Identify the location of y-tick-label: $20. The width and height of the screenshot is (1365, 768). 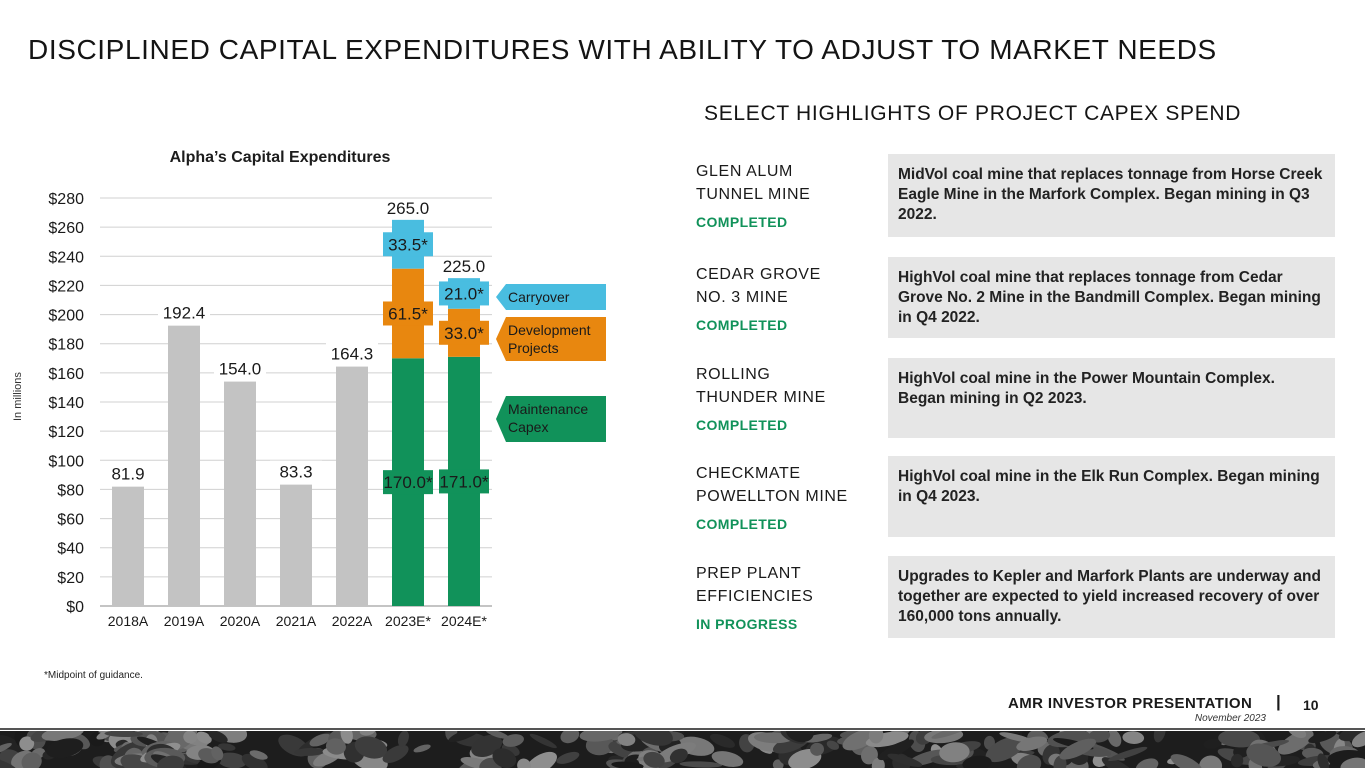
(70, 578).